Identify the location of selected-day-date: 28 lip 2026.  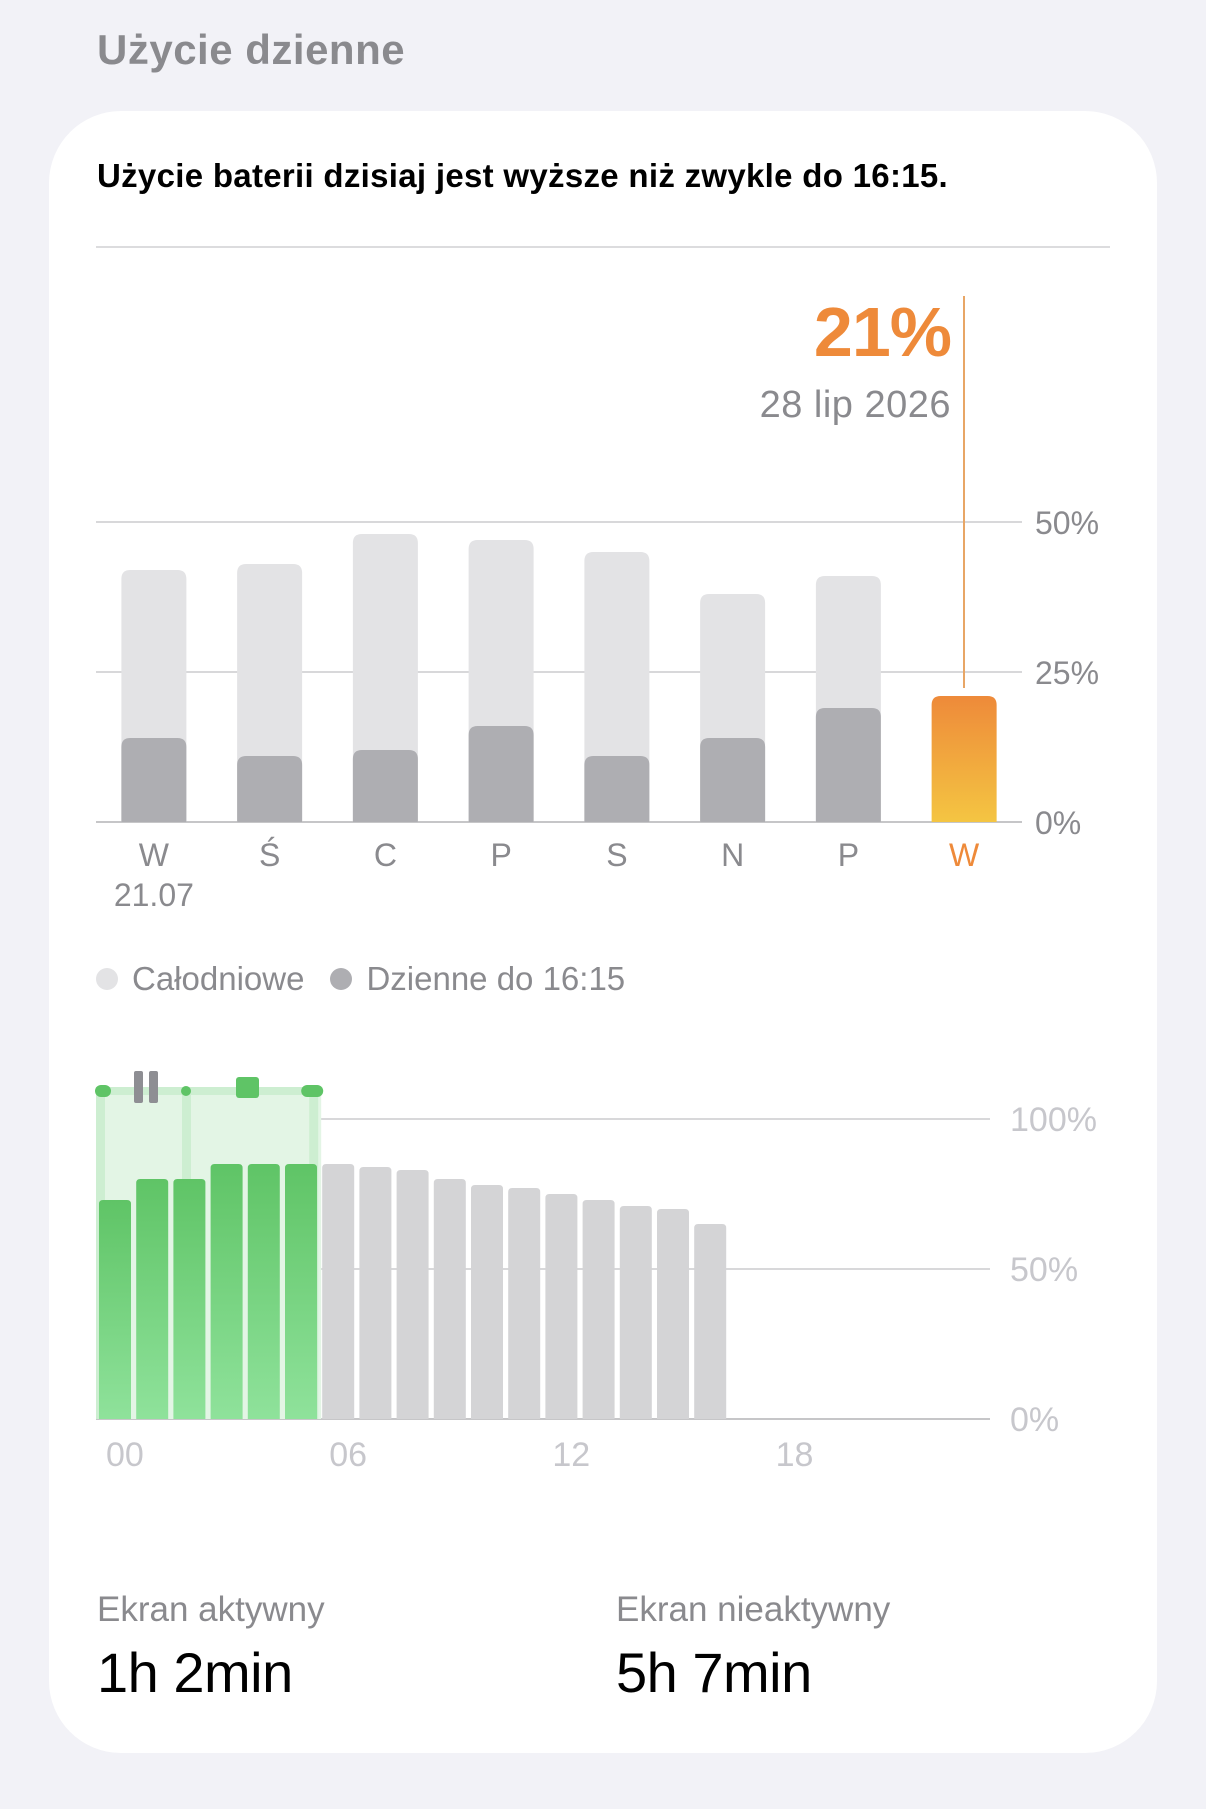
(855, 405).